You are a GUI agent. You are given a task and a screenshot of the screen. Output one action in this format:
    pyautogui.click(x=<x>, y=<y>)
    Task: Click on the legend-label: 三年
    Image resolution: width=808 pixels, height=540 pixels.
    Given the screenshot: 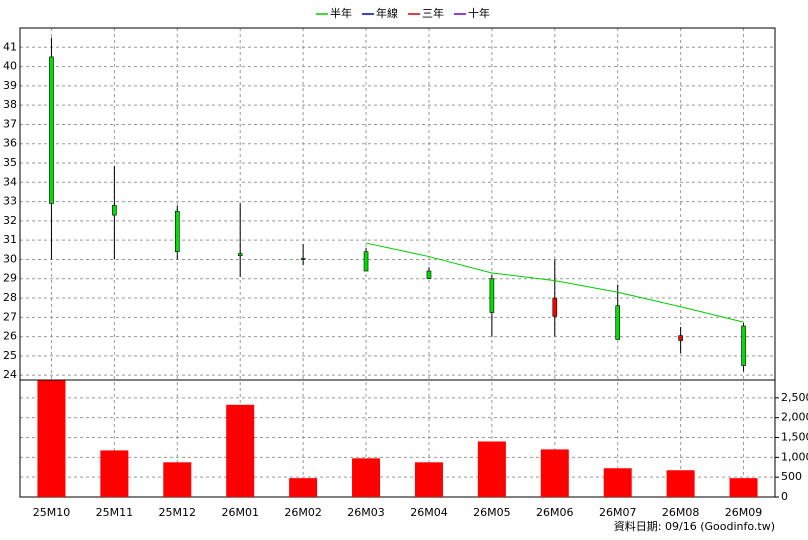 What is the action you would take?
    pyautogui.click(x=433, y=13)
    